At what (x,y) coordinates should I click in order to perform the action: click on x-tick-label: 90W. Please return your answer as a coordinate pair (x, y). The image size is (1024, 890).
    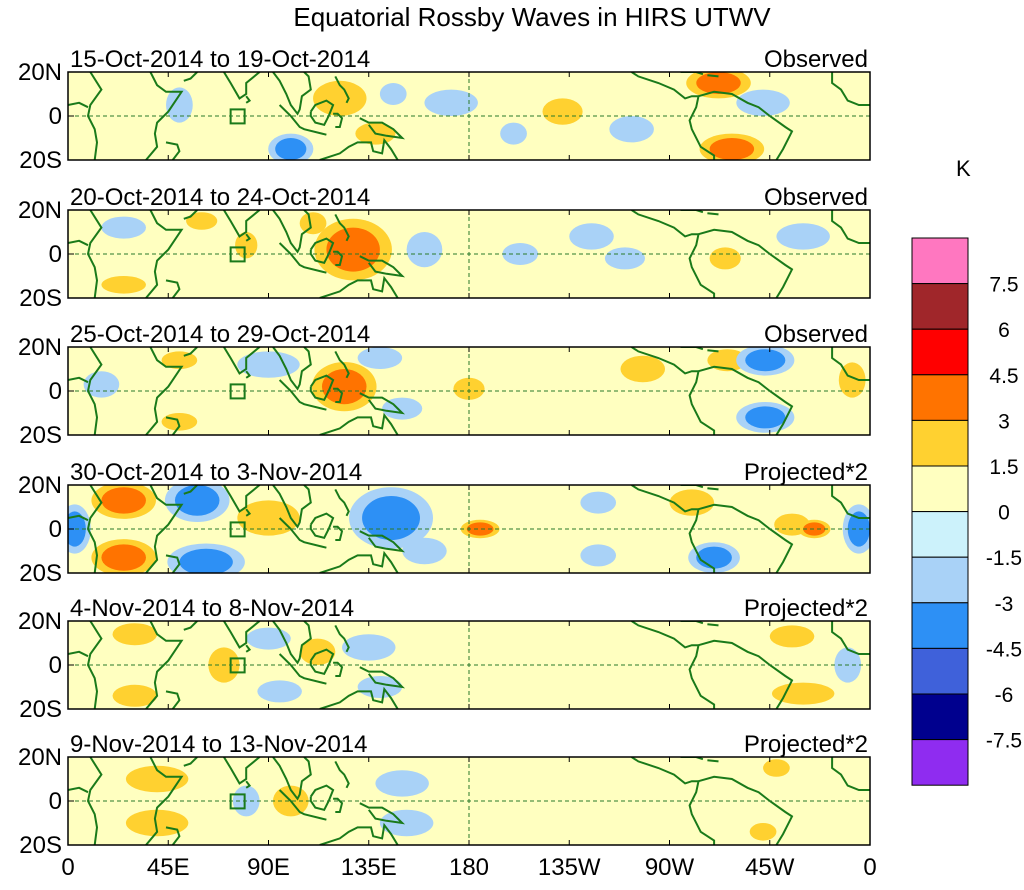
    Looking at the image, I should click on (670, 867).